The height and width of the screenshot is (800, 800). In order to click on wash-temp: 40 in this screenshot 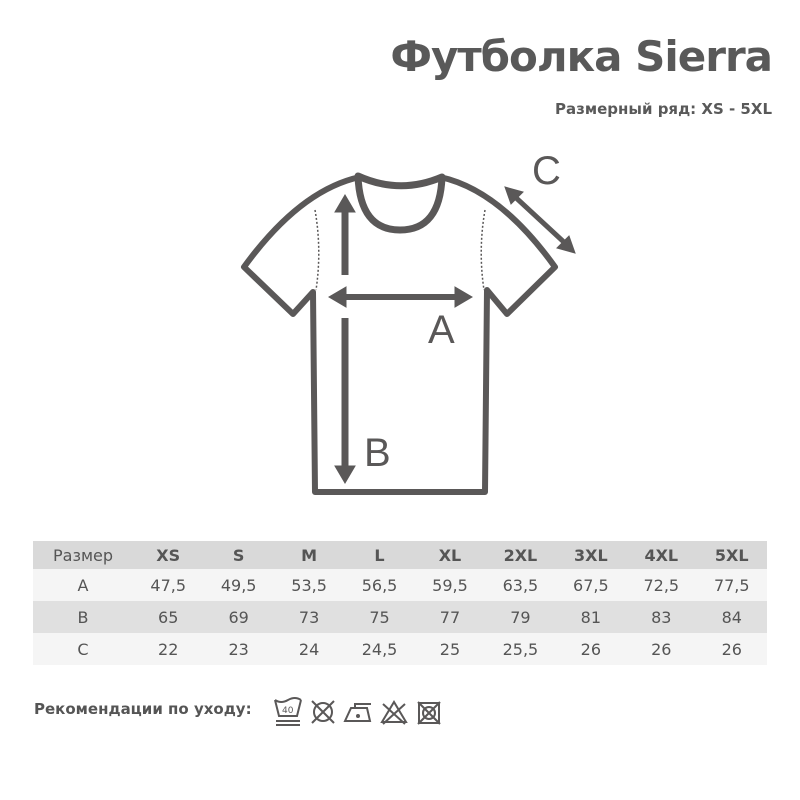, I will do `click(288, 711)`.